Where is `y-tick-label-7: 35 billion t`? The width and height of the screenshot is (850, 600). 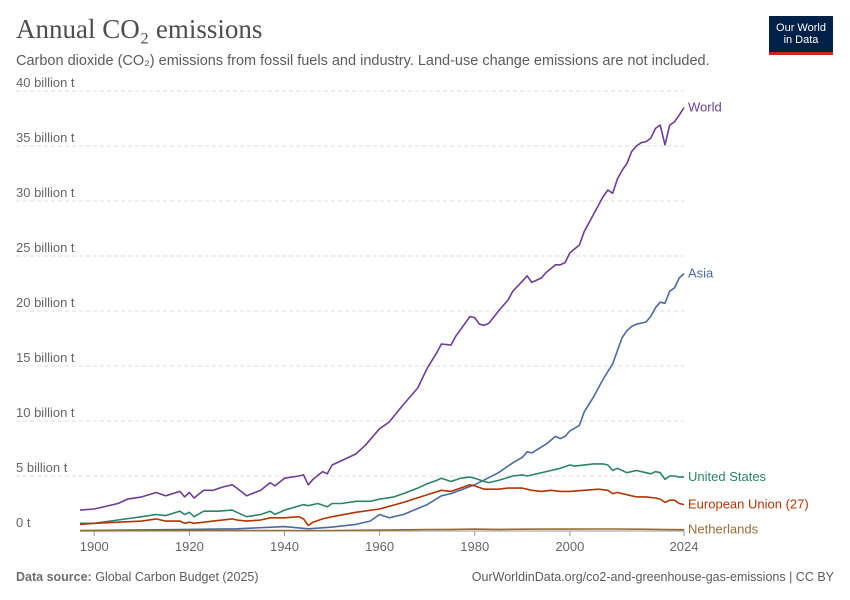 y-tick-label-7: 35 billion t is located at coordinates (45, 137).